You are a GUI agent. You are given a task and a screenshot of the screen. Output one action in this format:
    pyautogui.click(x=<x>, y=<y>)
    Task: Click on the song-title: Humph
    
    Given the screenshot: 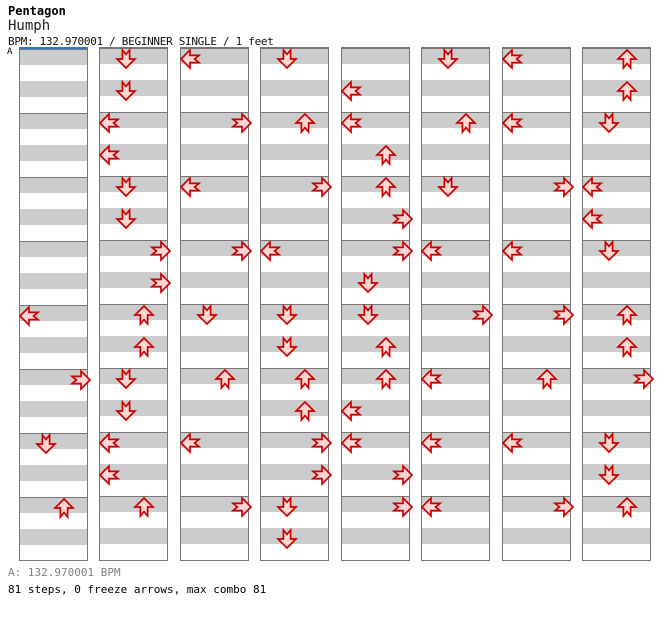 What is the action you would take?
    pyautogui.click(x=29, y=26)
    